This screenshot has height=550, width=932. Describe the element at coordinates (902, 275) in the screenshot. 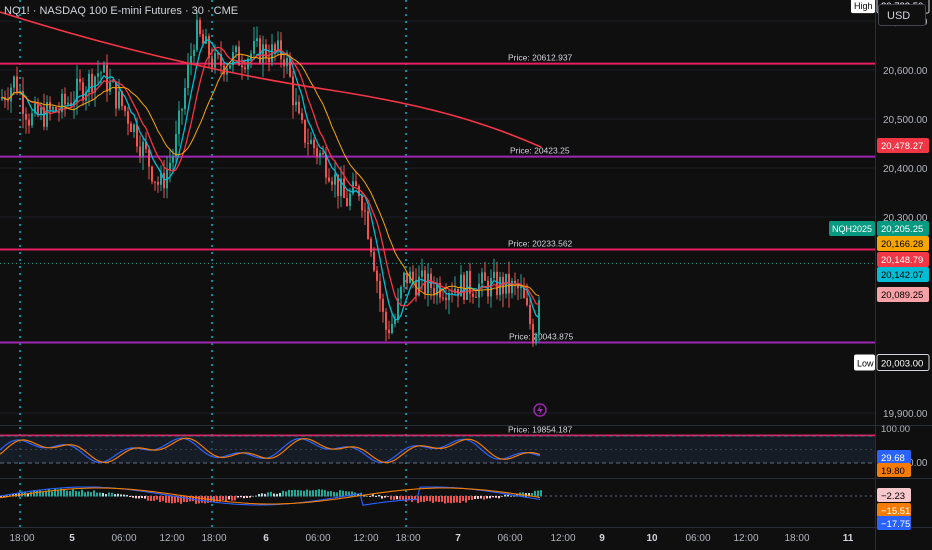

I see `price-badge-value: 20,142.07` at that location.